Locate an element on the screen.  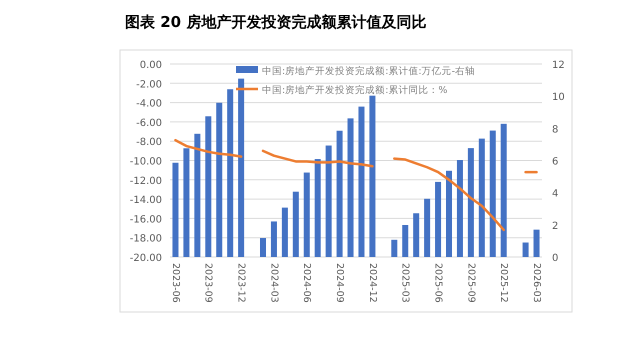
y2-tick-label: 10 is located at coordinates (558, 98).